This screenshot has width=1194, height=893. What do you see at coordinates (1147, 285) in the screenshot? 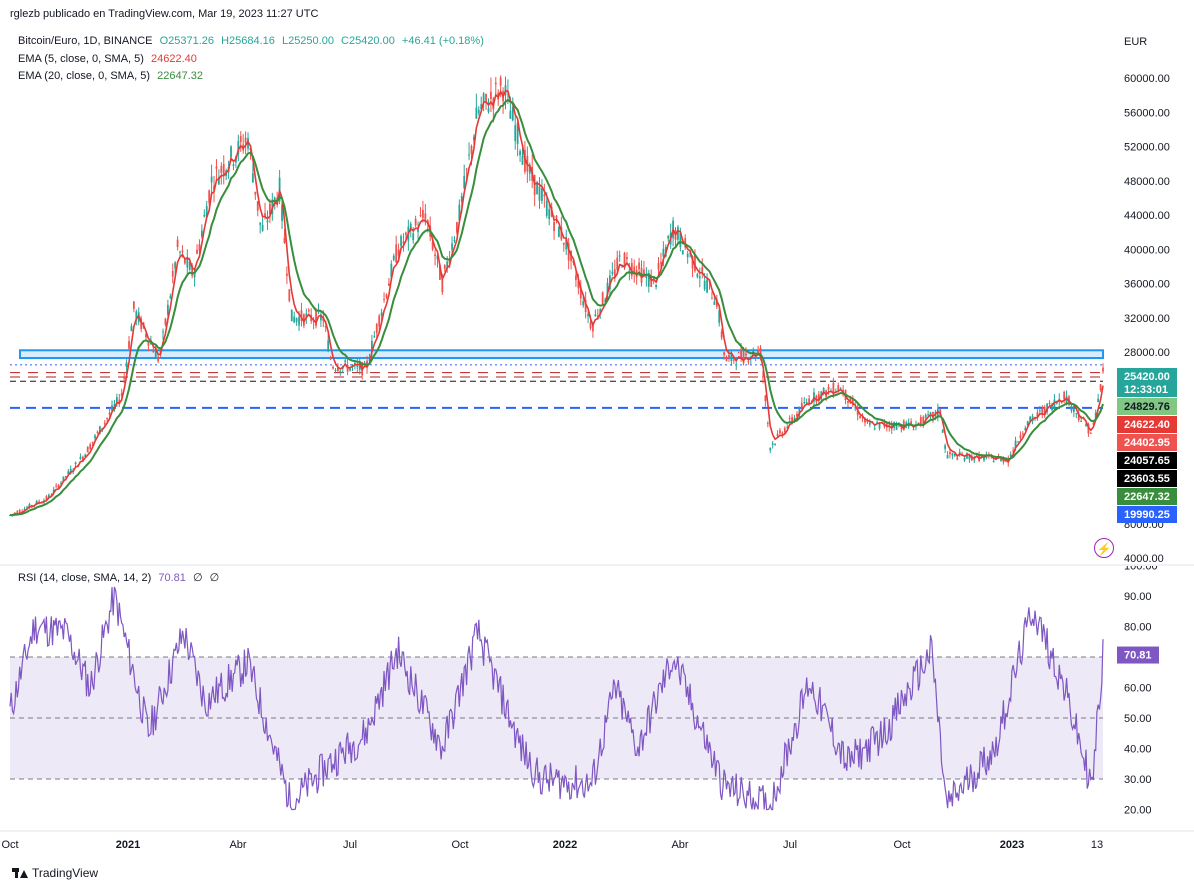
I see `price-tick-label: 36000.00` at bounding box center [1147, 285].